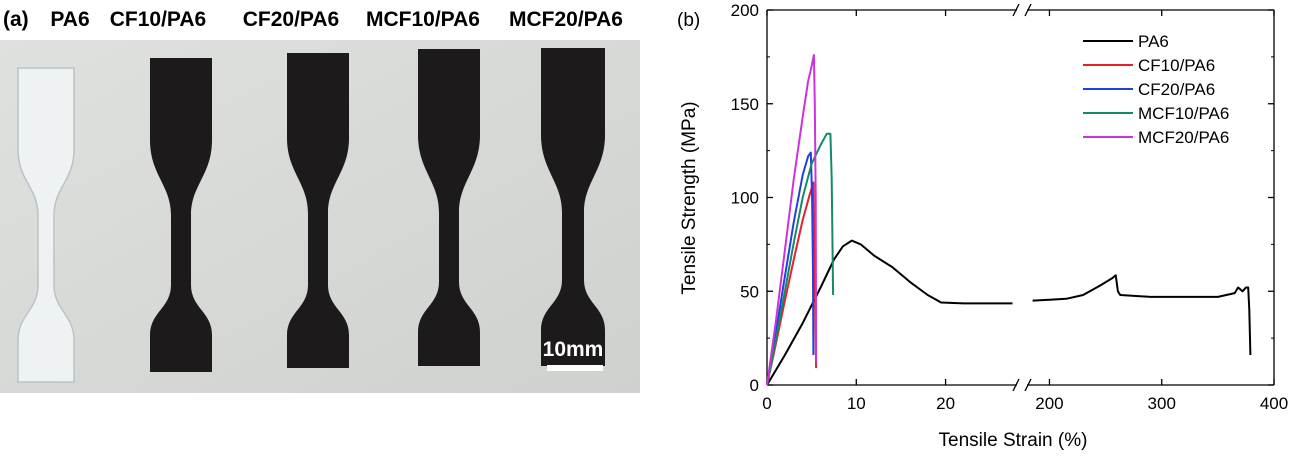  Describe the element at coordinates (1028, 385) in the screenshot. I see `break-mark-bottom-right` at that location.